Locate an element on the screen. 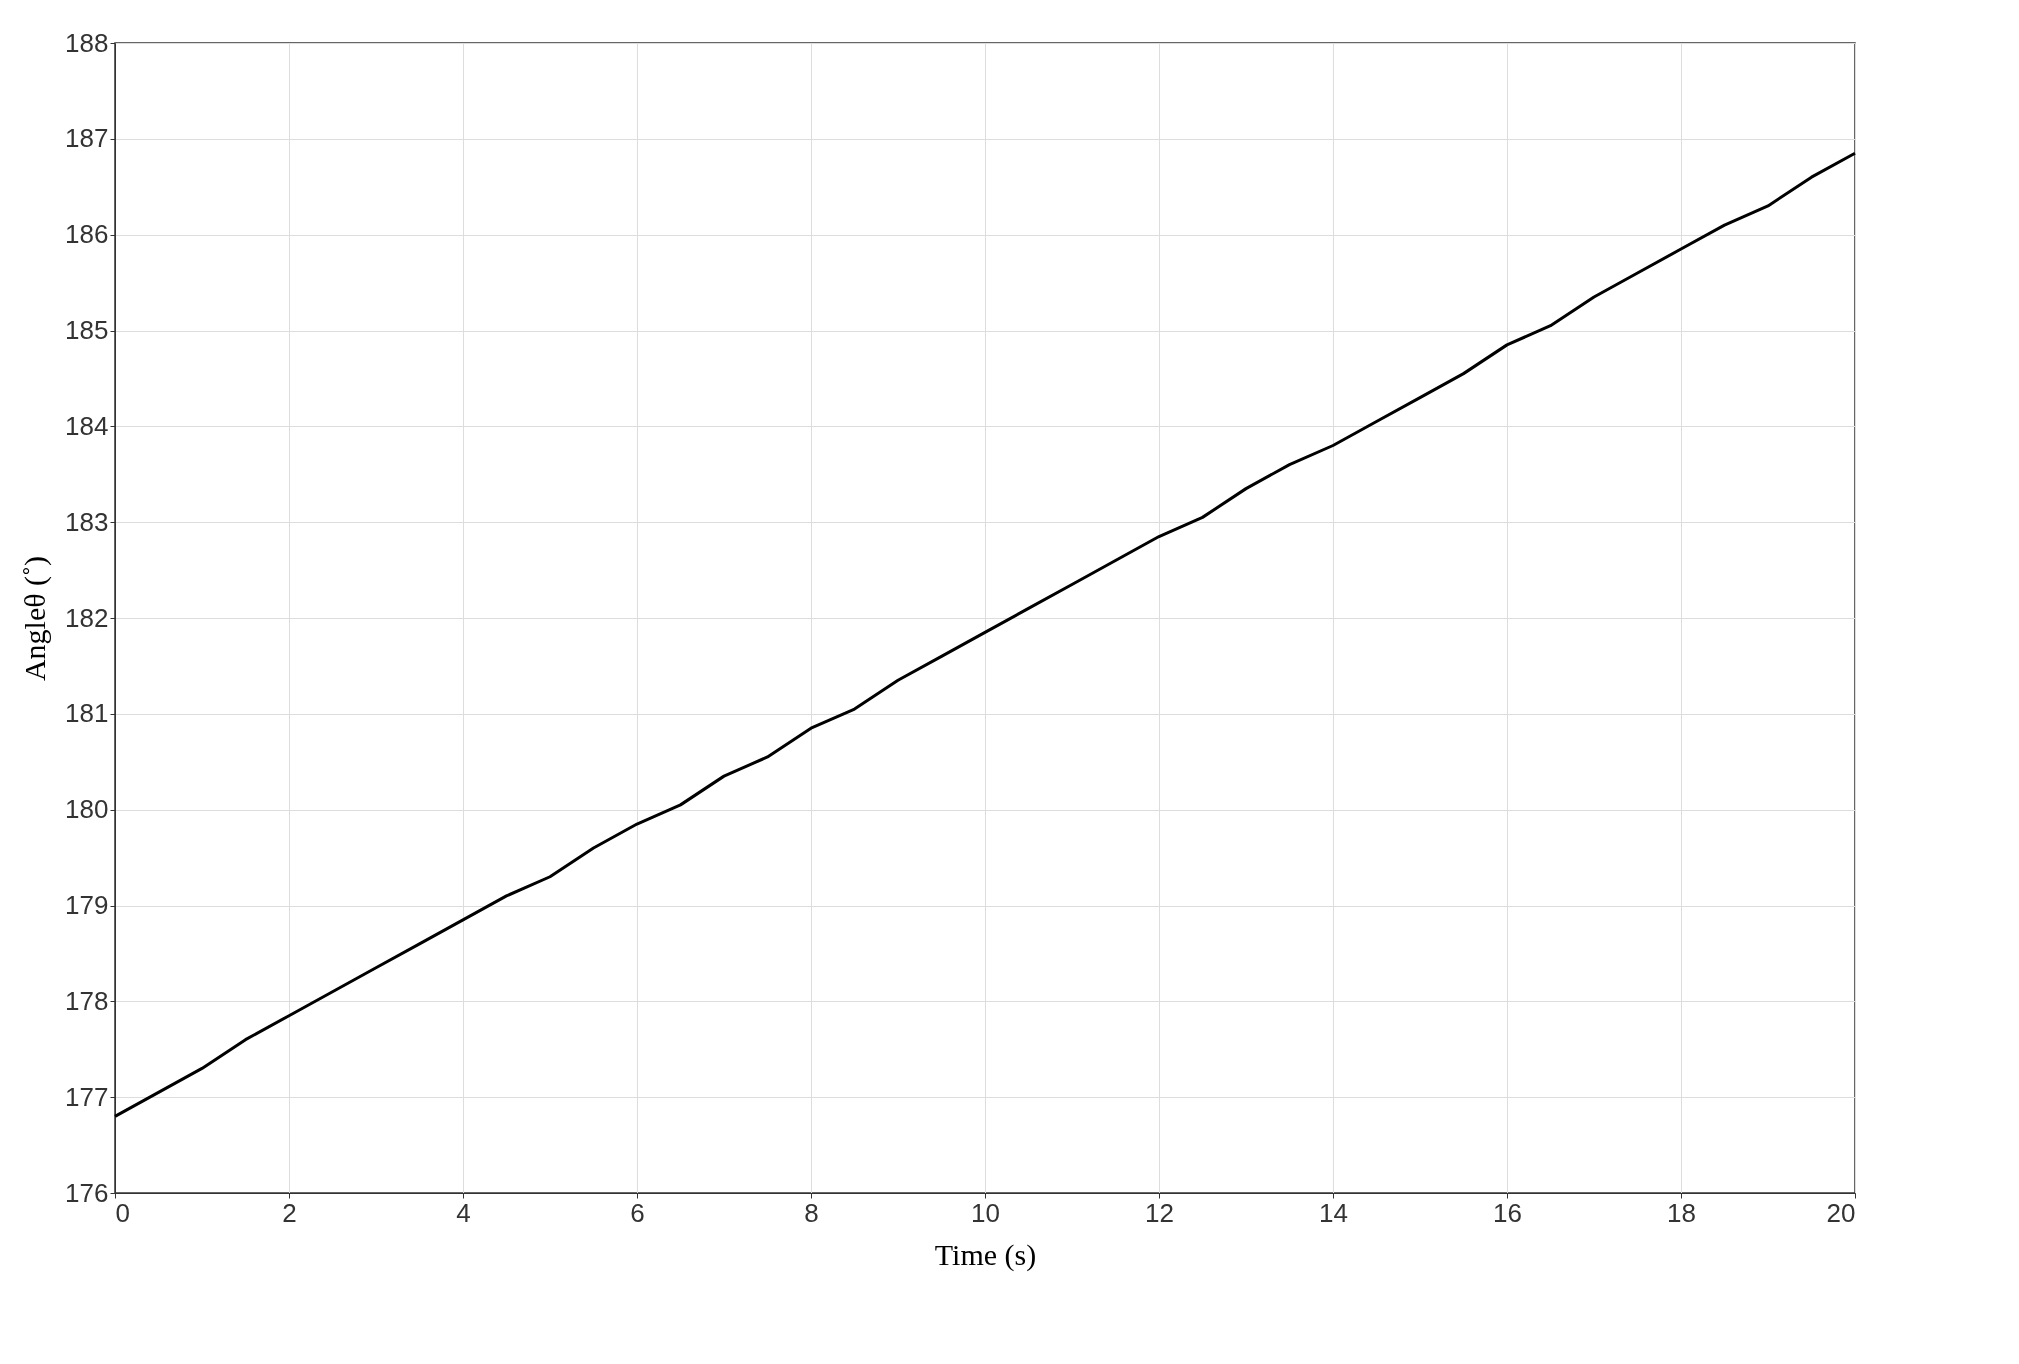 The image size is (2019, 1364). x-tick-label: 18 is located at coordinates (1681, 1212).